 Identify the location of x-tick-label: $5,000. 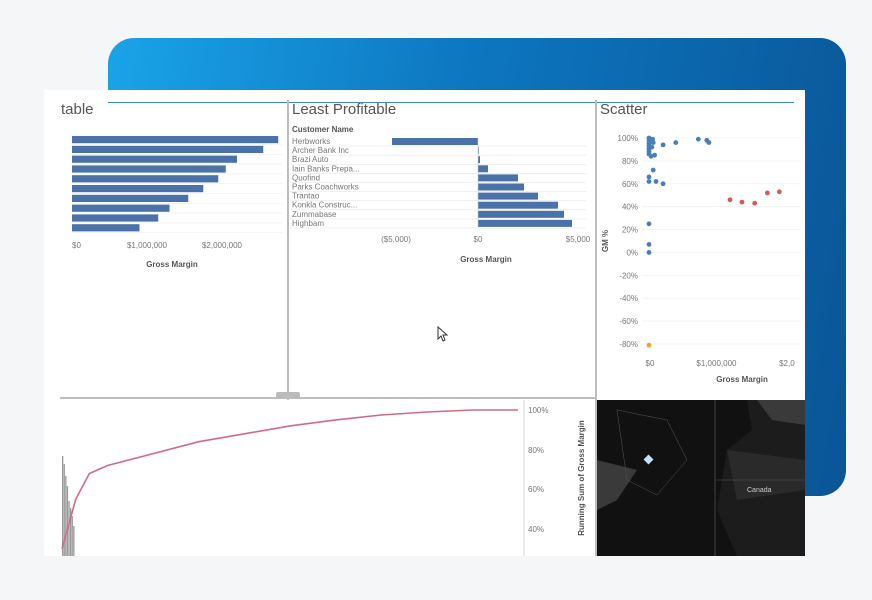
(578, 239).